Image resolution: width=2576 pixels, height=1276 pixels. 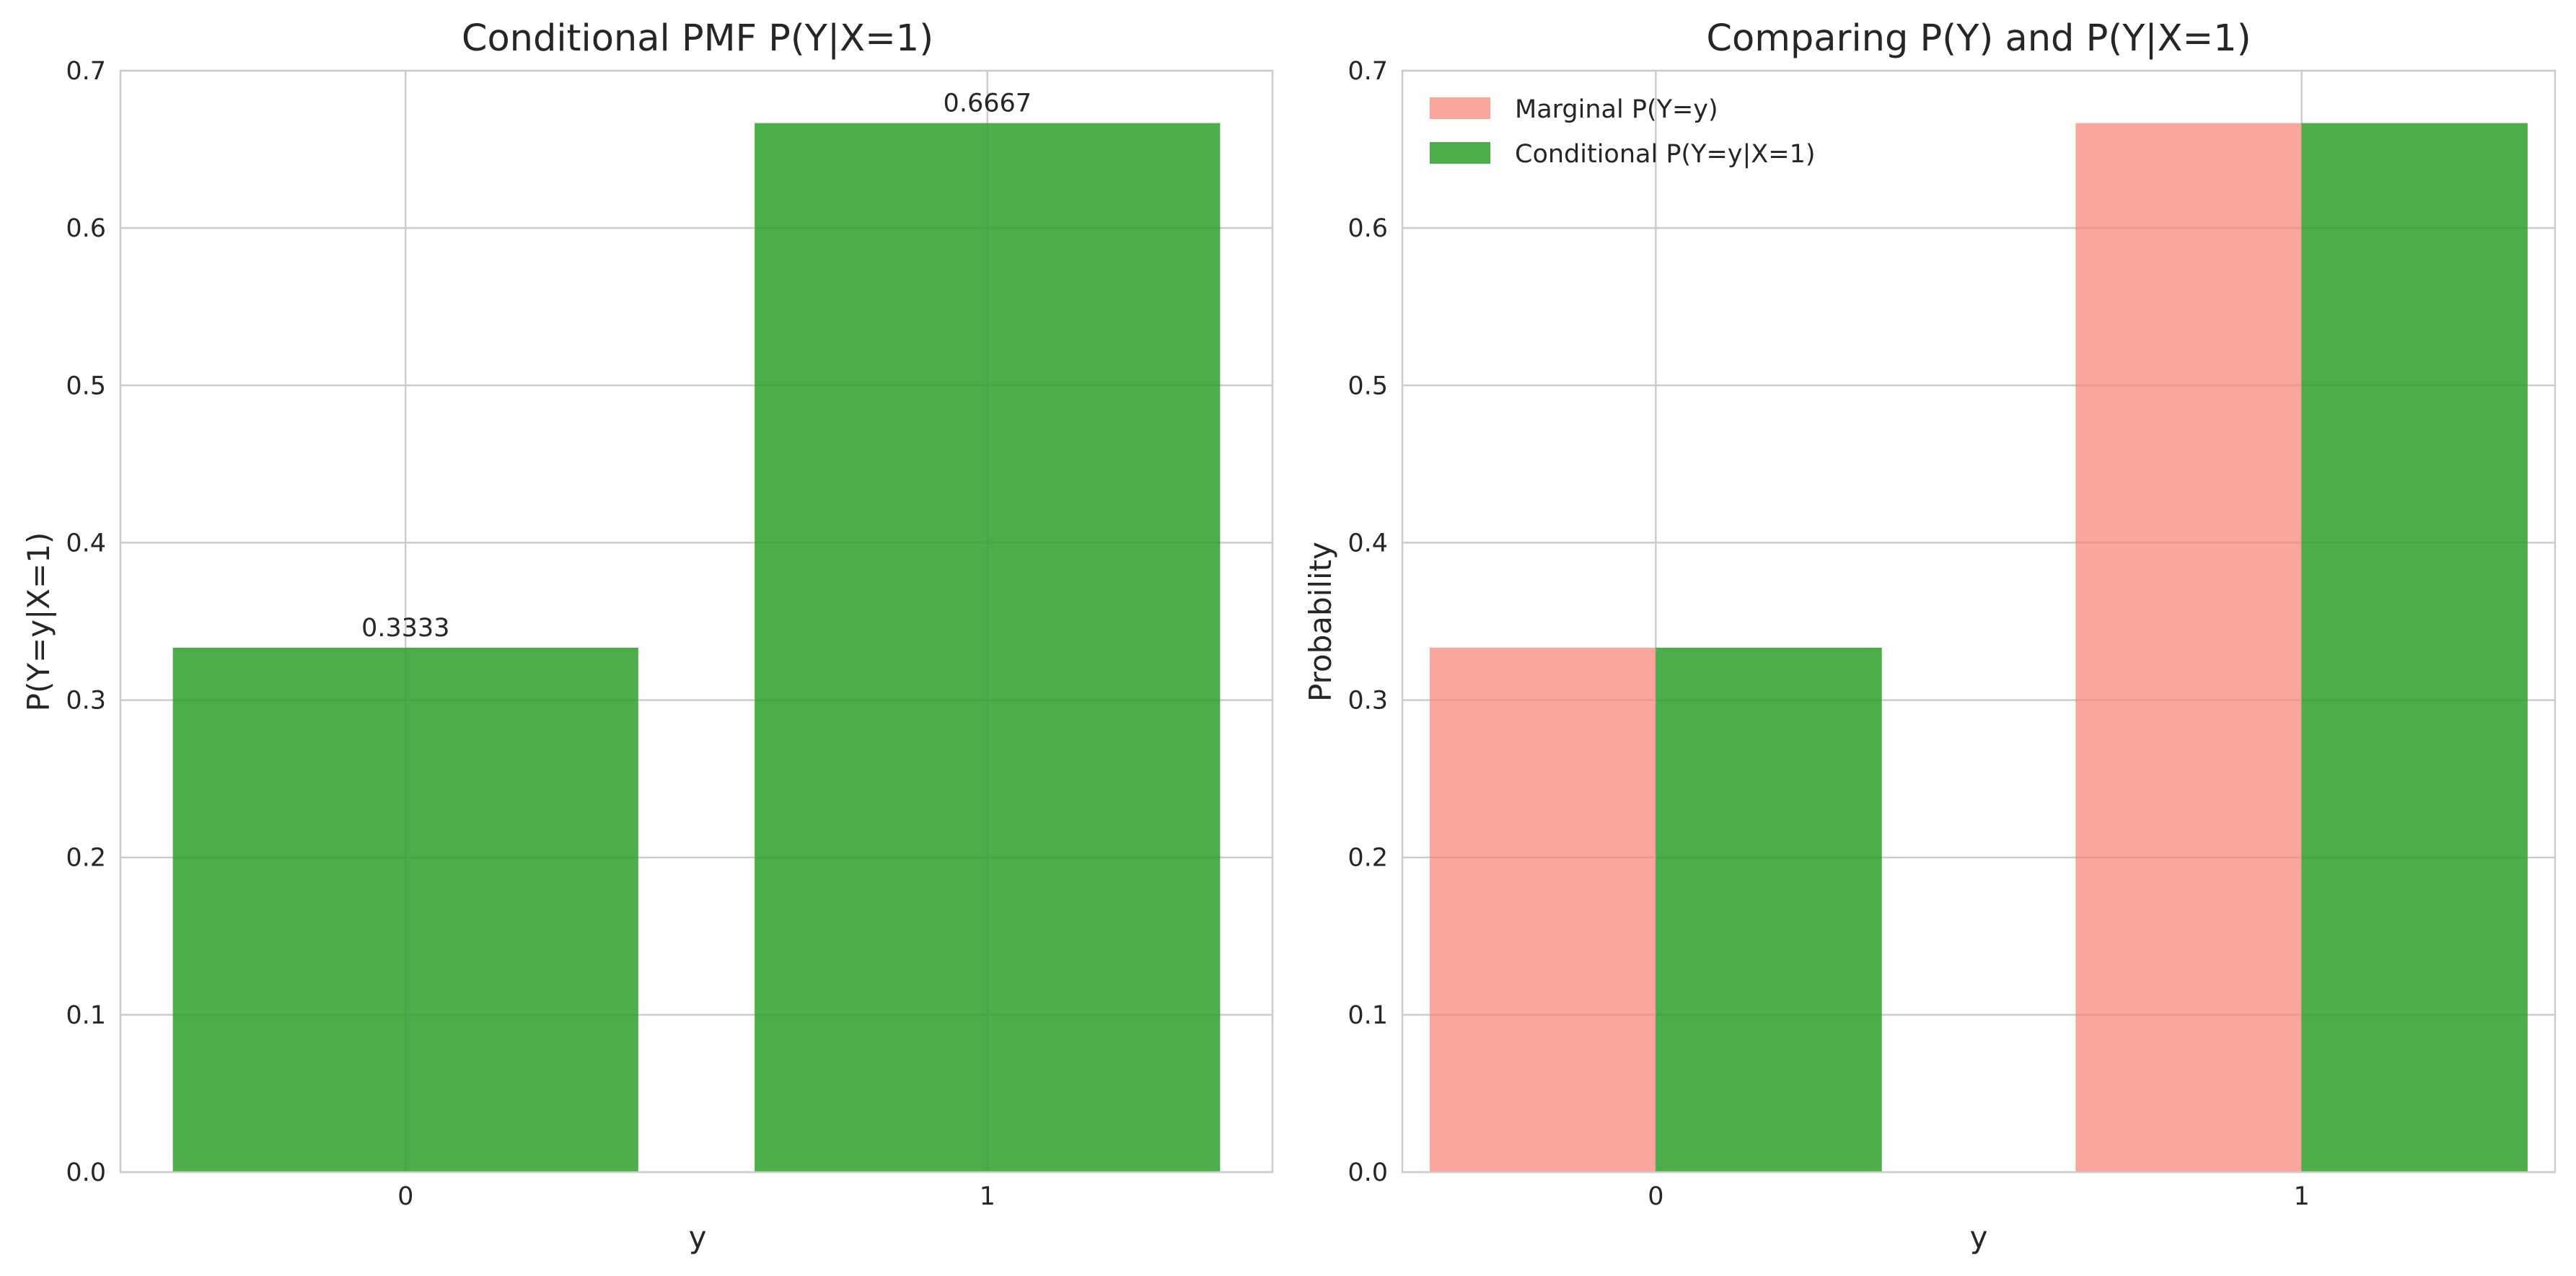 I want to click on y-axis-label: Probability, so click(x=1320, y=622).